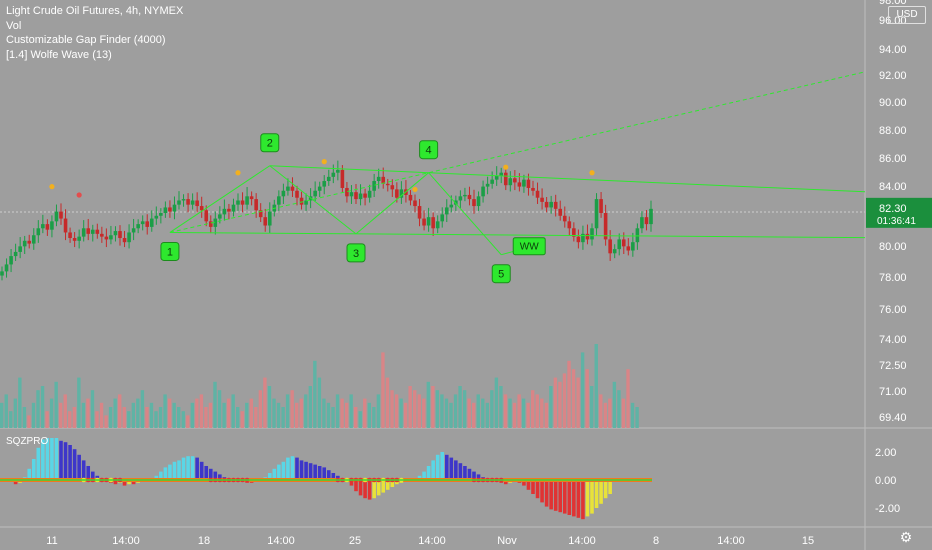  What do you see at coordinates (731, 541) in the screenshot?
I see `time-tick-label: 14:00` at bounding box center [731, 541].